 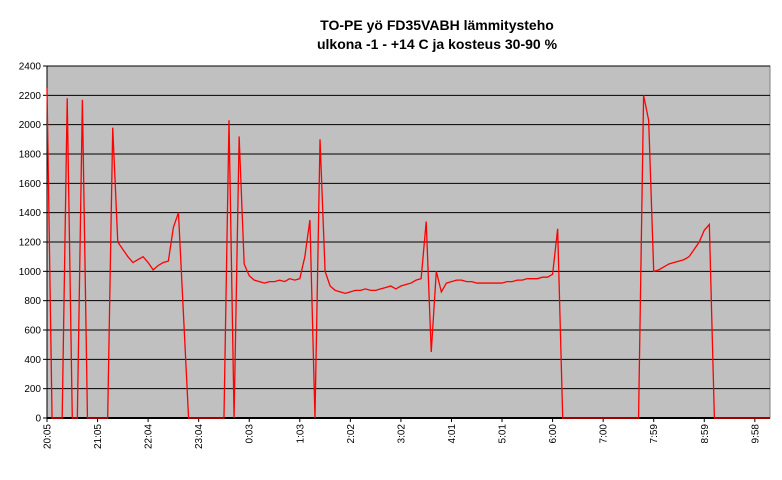 What do you see at coordinates (98, 436) in the screenshot?
I see `x-tick-label: 21:05` at bounding box center [98, 436].